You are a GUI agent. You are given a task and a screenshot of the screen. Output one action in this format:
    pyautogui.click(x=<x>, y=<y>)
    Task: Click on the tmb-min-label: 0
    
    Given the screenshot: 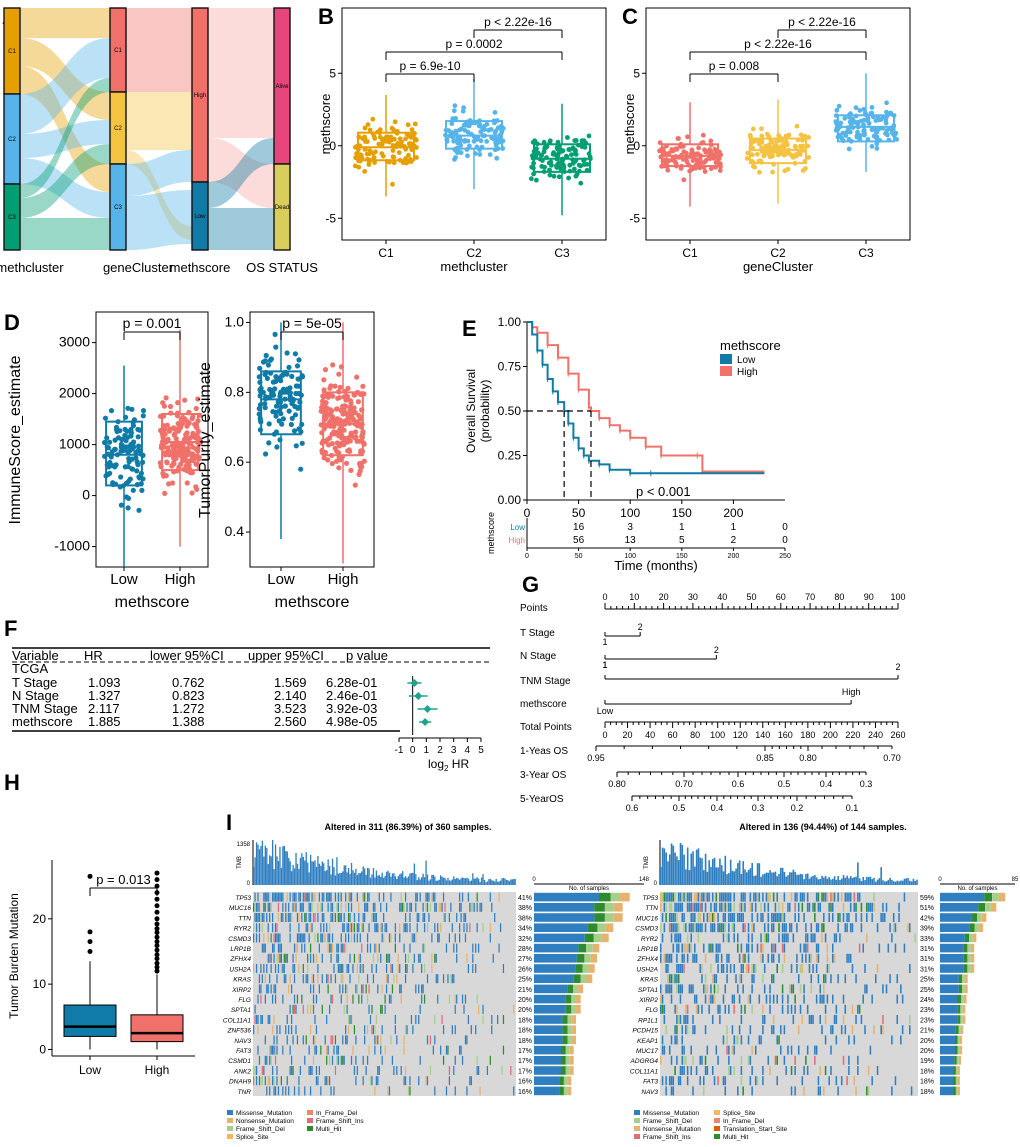 What is the action you would take?
    pyautogui.click(x=656, y=884)
    